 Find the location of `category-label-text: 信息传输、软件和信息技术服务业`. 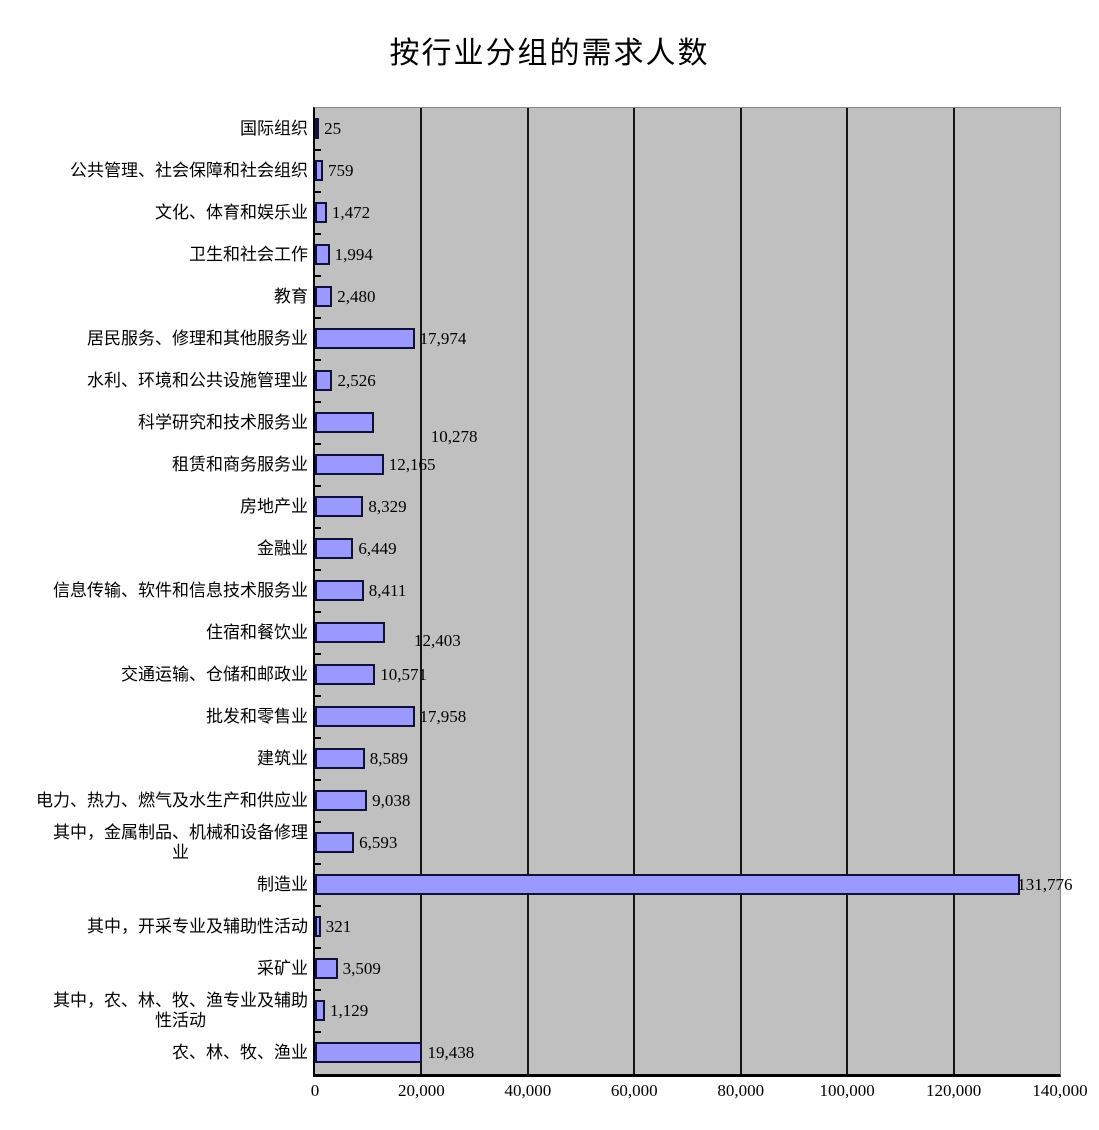

category-label-text: 信息传输、软件和信息技术服务业 is located at coordinates (180, 590).